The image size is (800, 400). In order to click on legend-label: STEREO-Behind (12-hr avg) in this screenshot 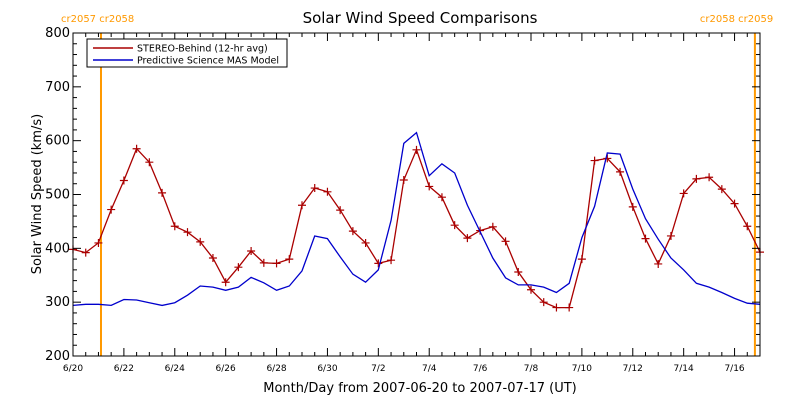, I will do `click(202, 49)`.